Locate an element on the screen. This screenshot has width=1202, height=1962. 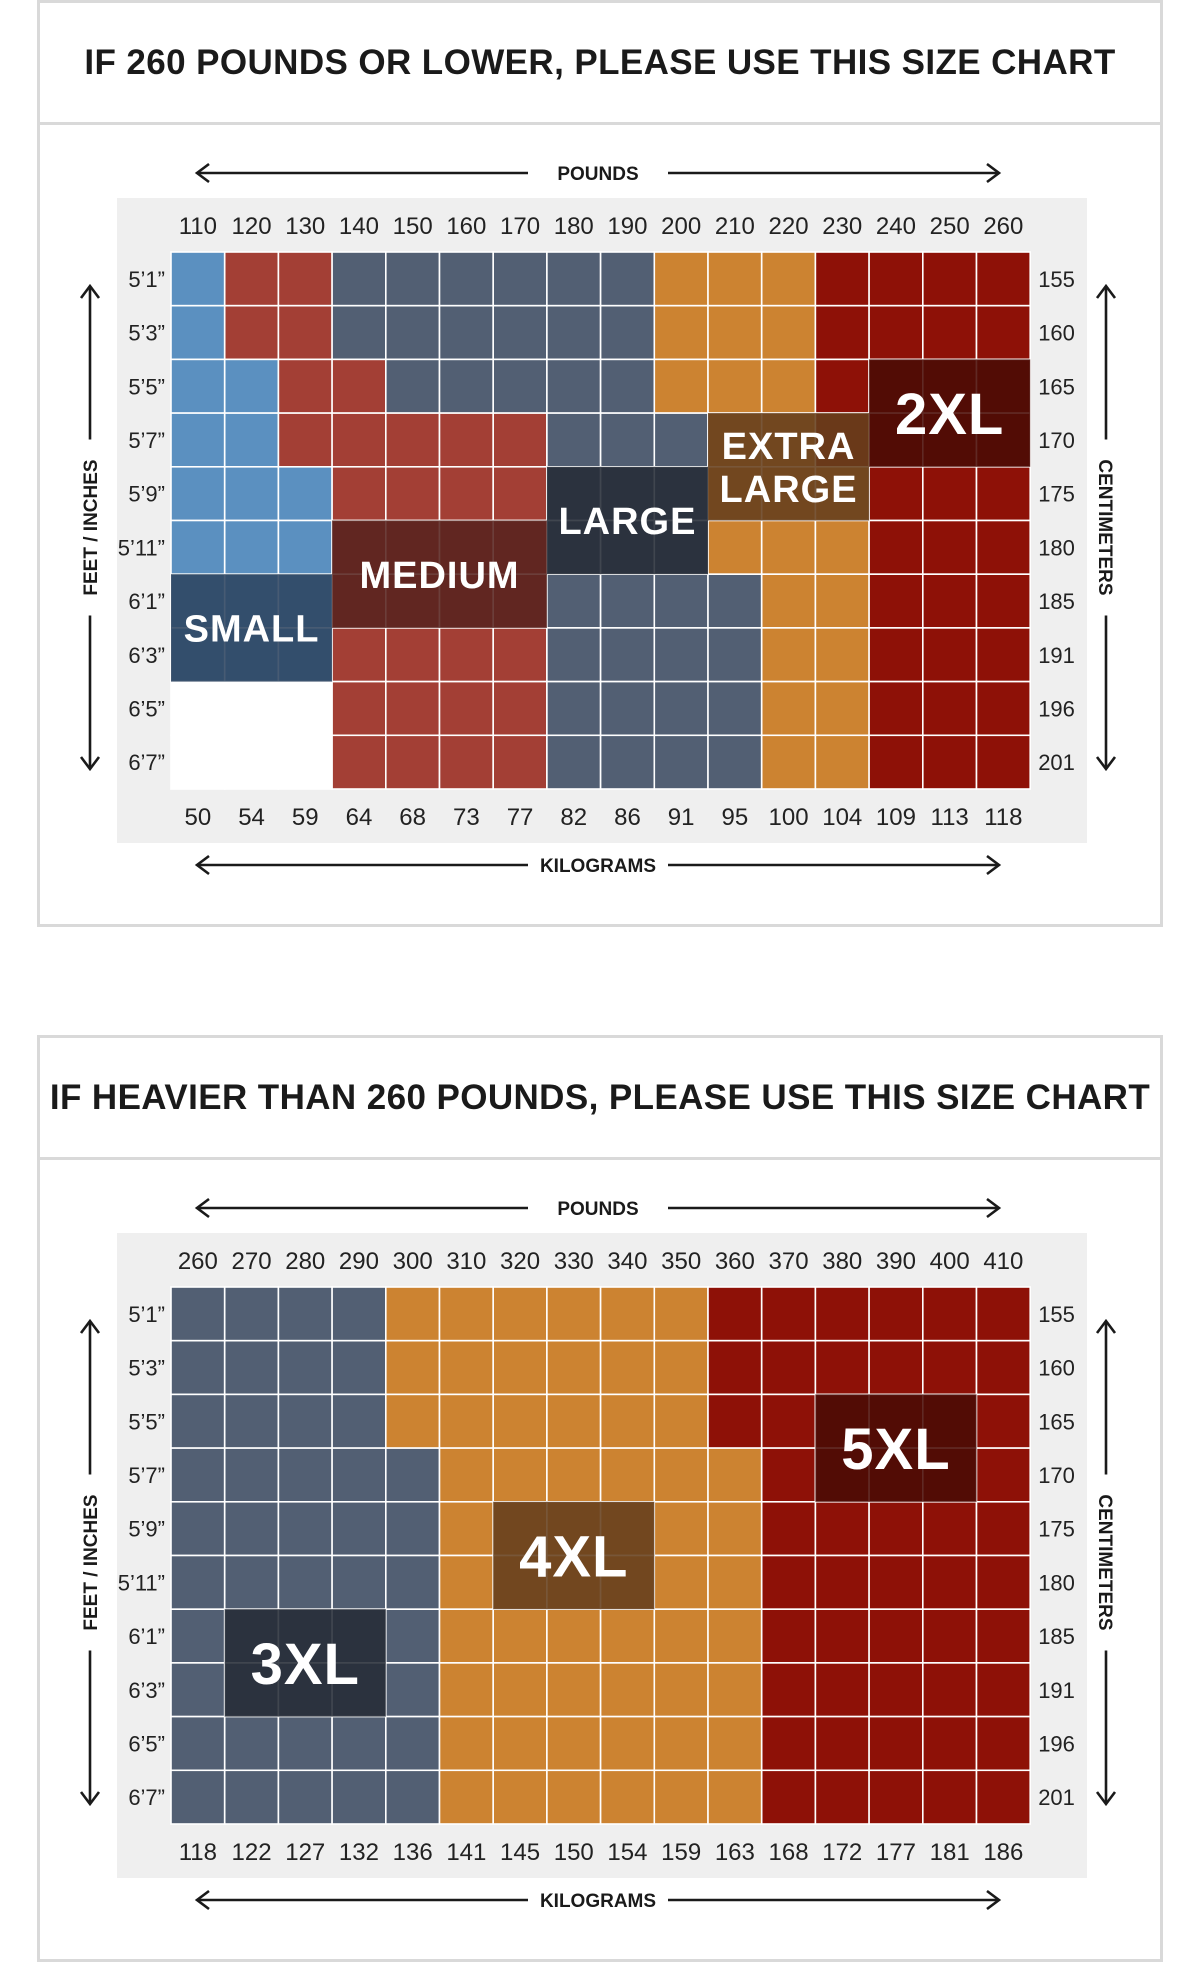
feet-inches-arrowhead-top is located at coordinates (90, 1326).